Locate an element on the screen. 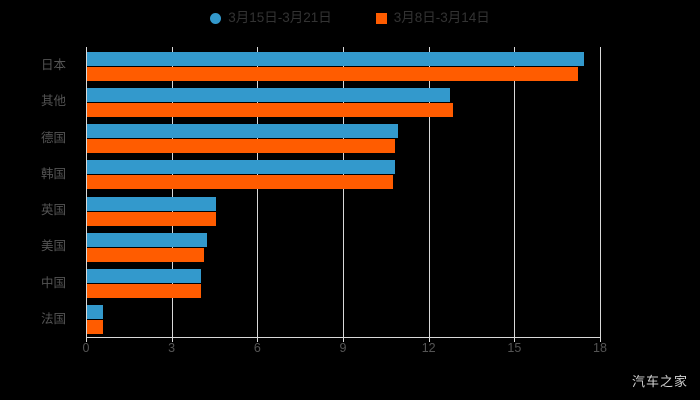  bar-其他-3月15日-3月21日 is located at coordinates (268, 94).